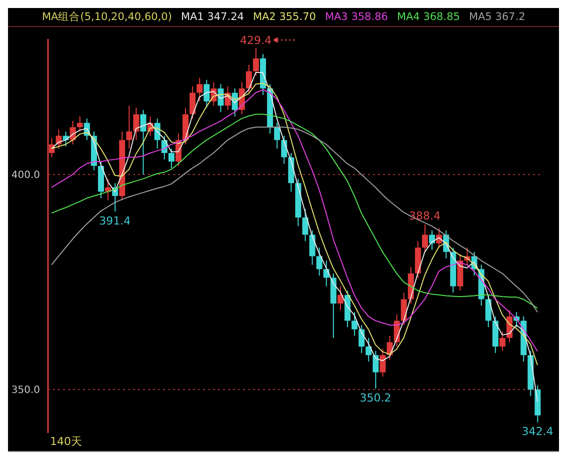 This screenshot has width=567, height=460. I want to click on text: MA4 368.85, so click(428, 17).